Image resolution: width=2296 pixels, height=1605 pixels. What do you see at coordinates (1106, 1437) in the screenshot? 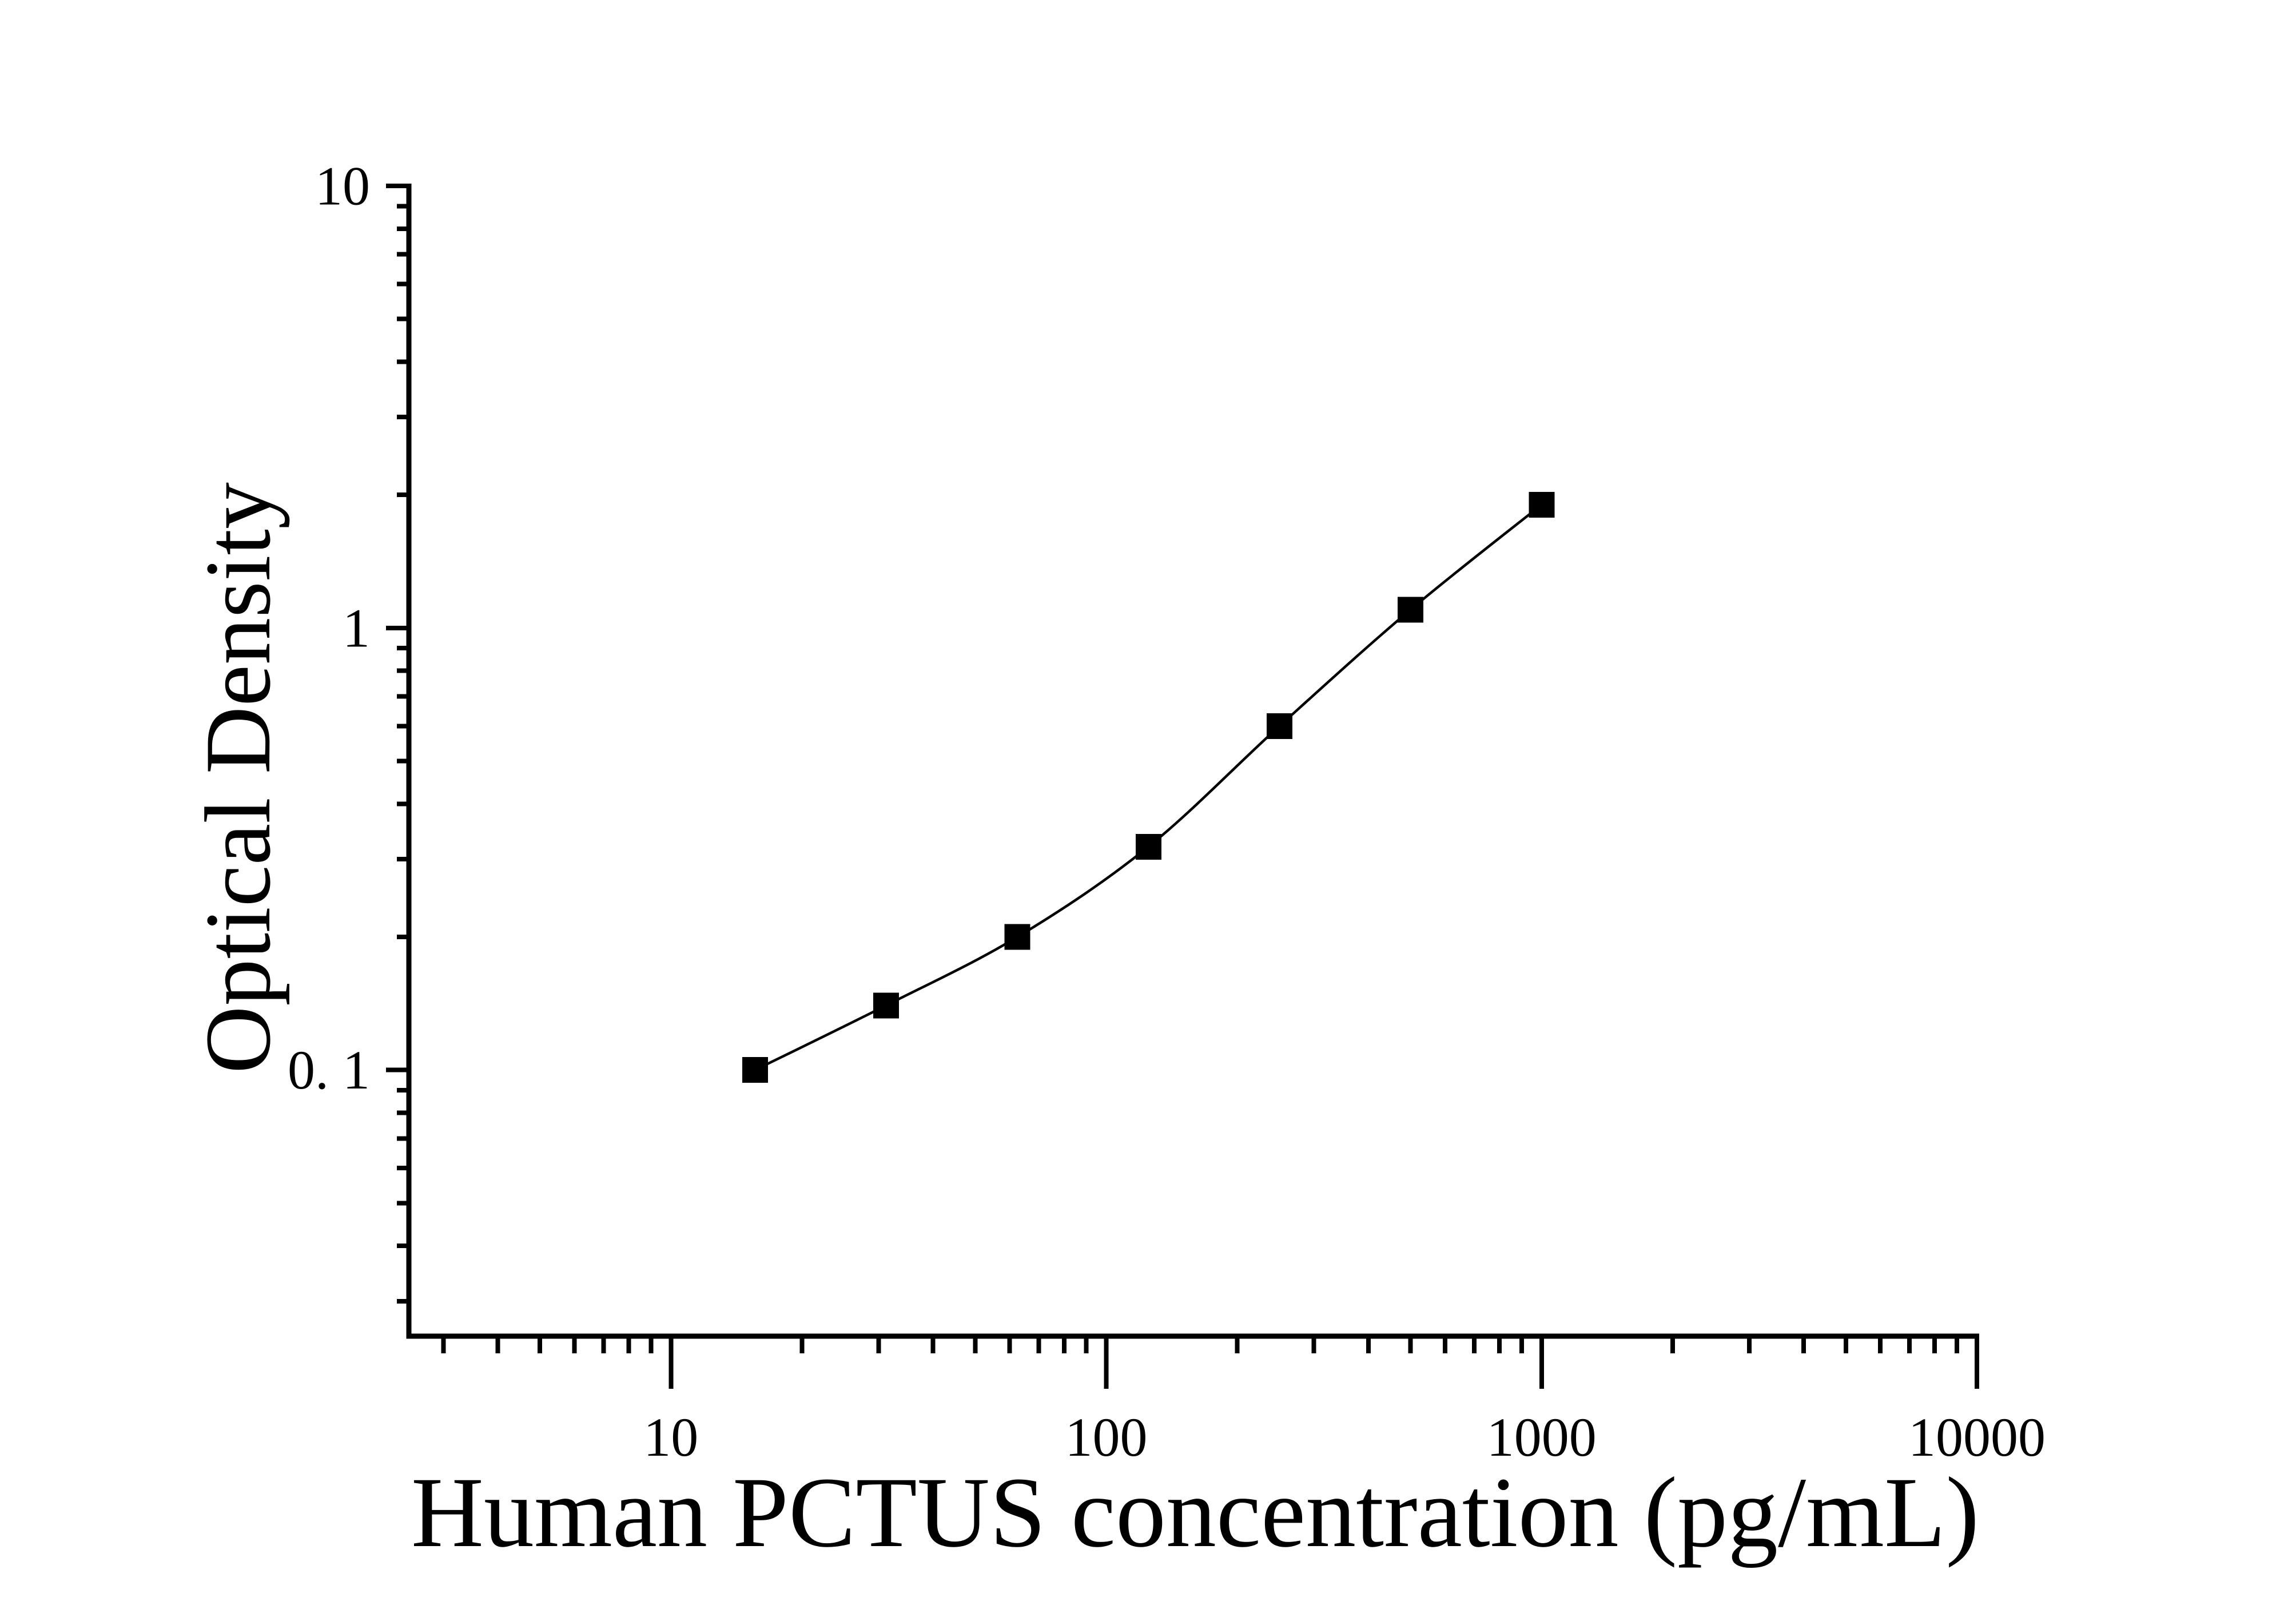
I see `x-tick-label: 100` at bounding box center [1106, 1437].